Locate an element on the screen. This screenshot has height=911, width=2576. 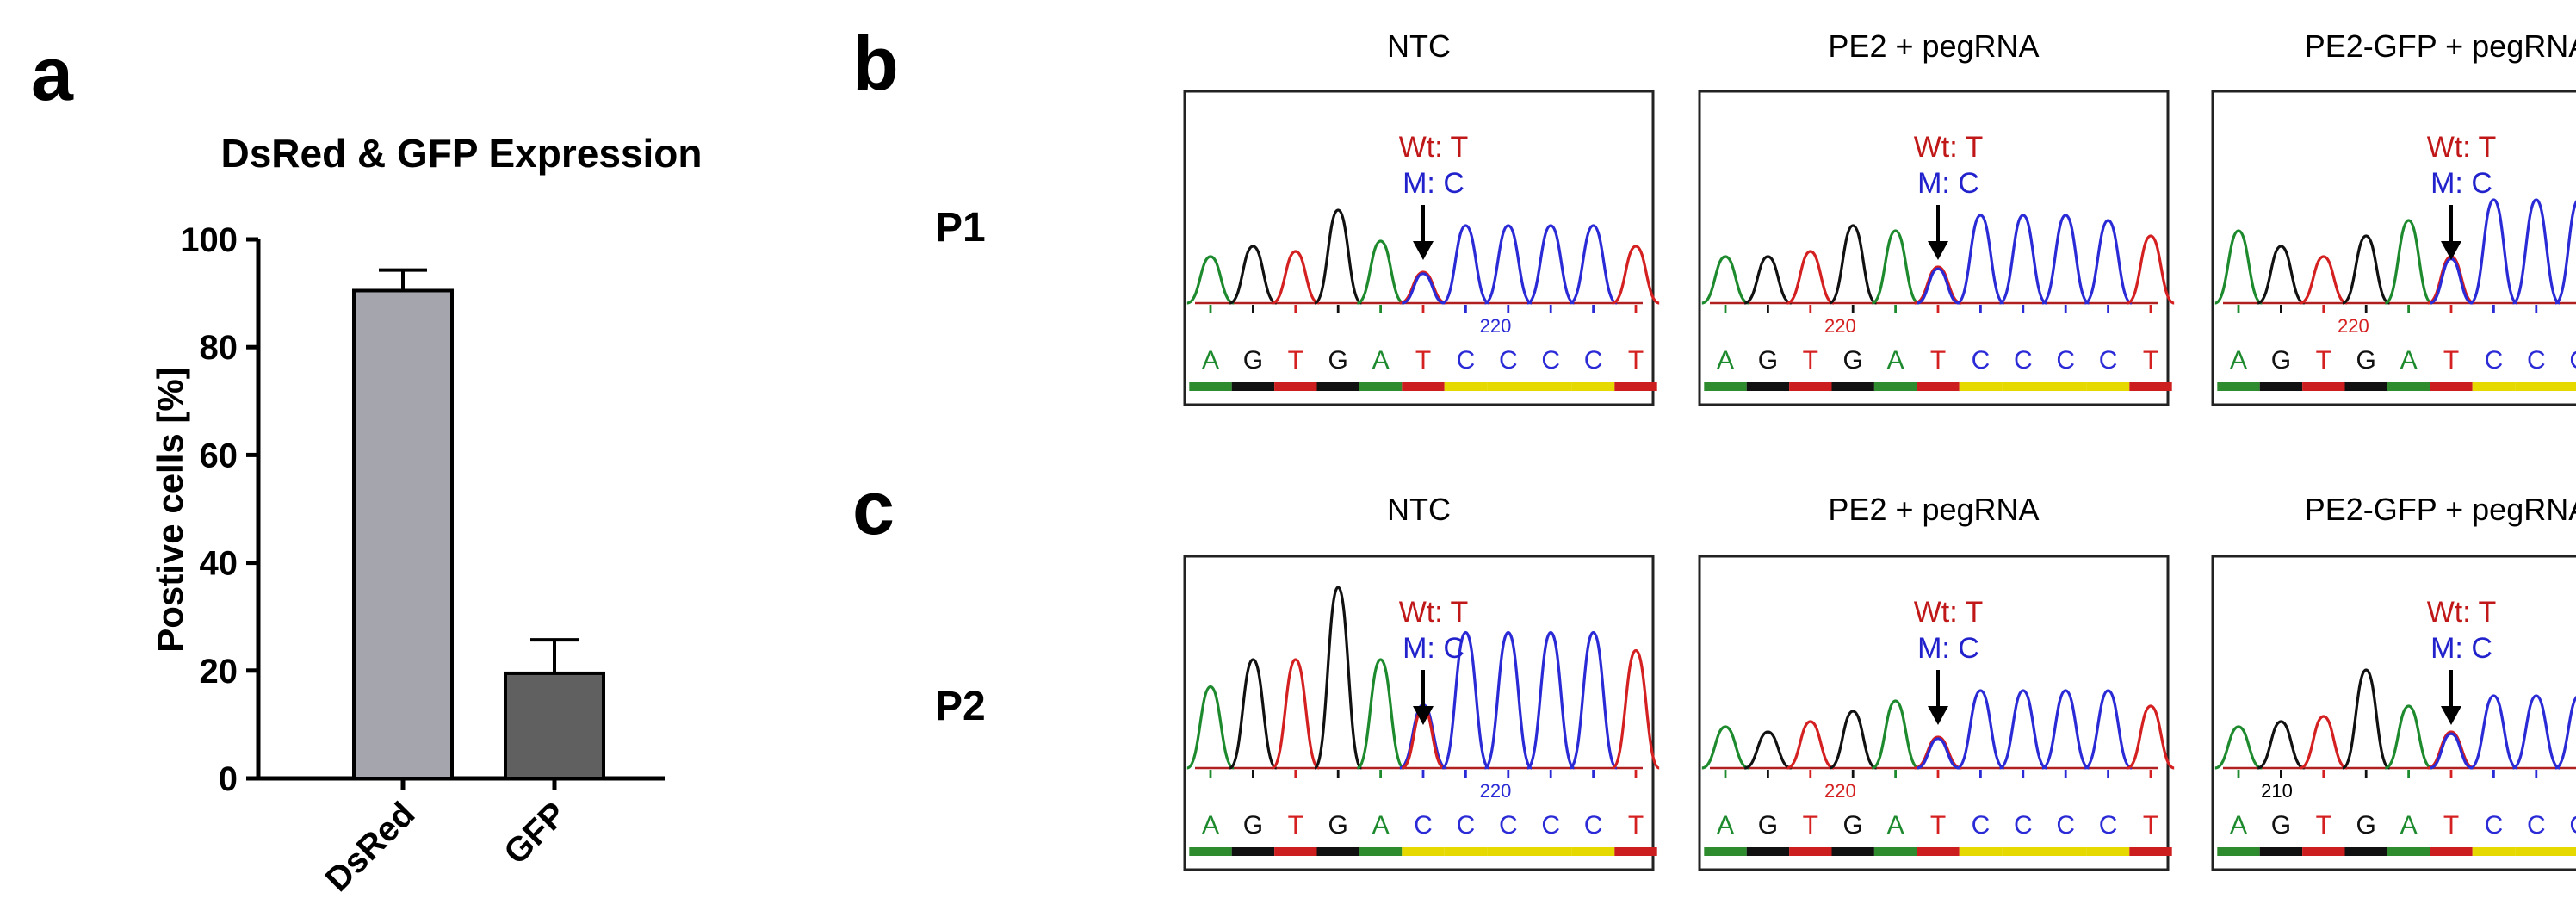
row-label-p1: P1 is located at coordinates (961, 228).